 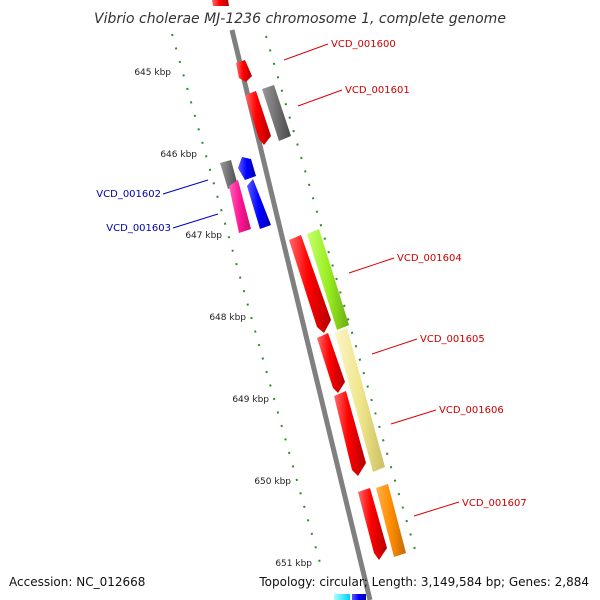 I want to click on gene-label-vcd-001601: VCD_001601, so click(x=377, y=90).